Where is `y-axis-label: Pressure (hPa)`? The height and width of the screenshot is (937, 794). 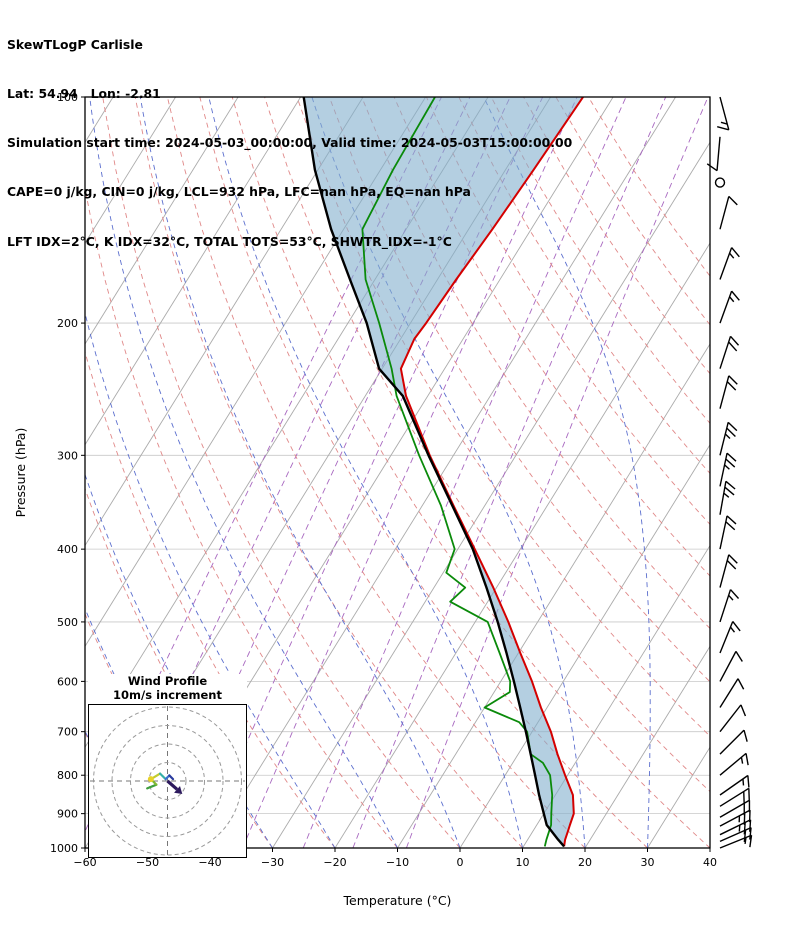
y-axis-label: Pressure (hPa) is located at coordinates (20, 473).